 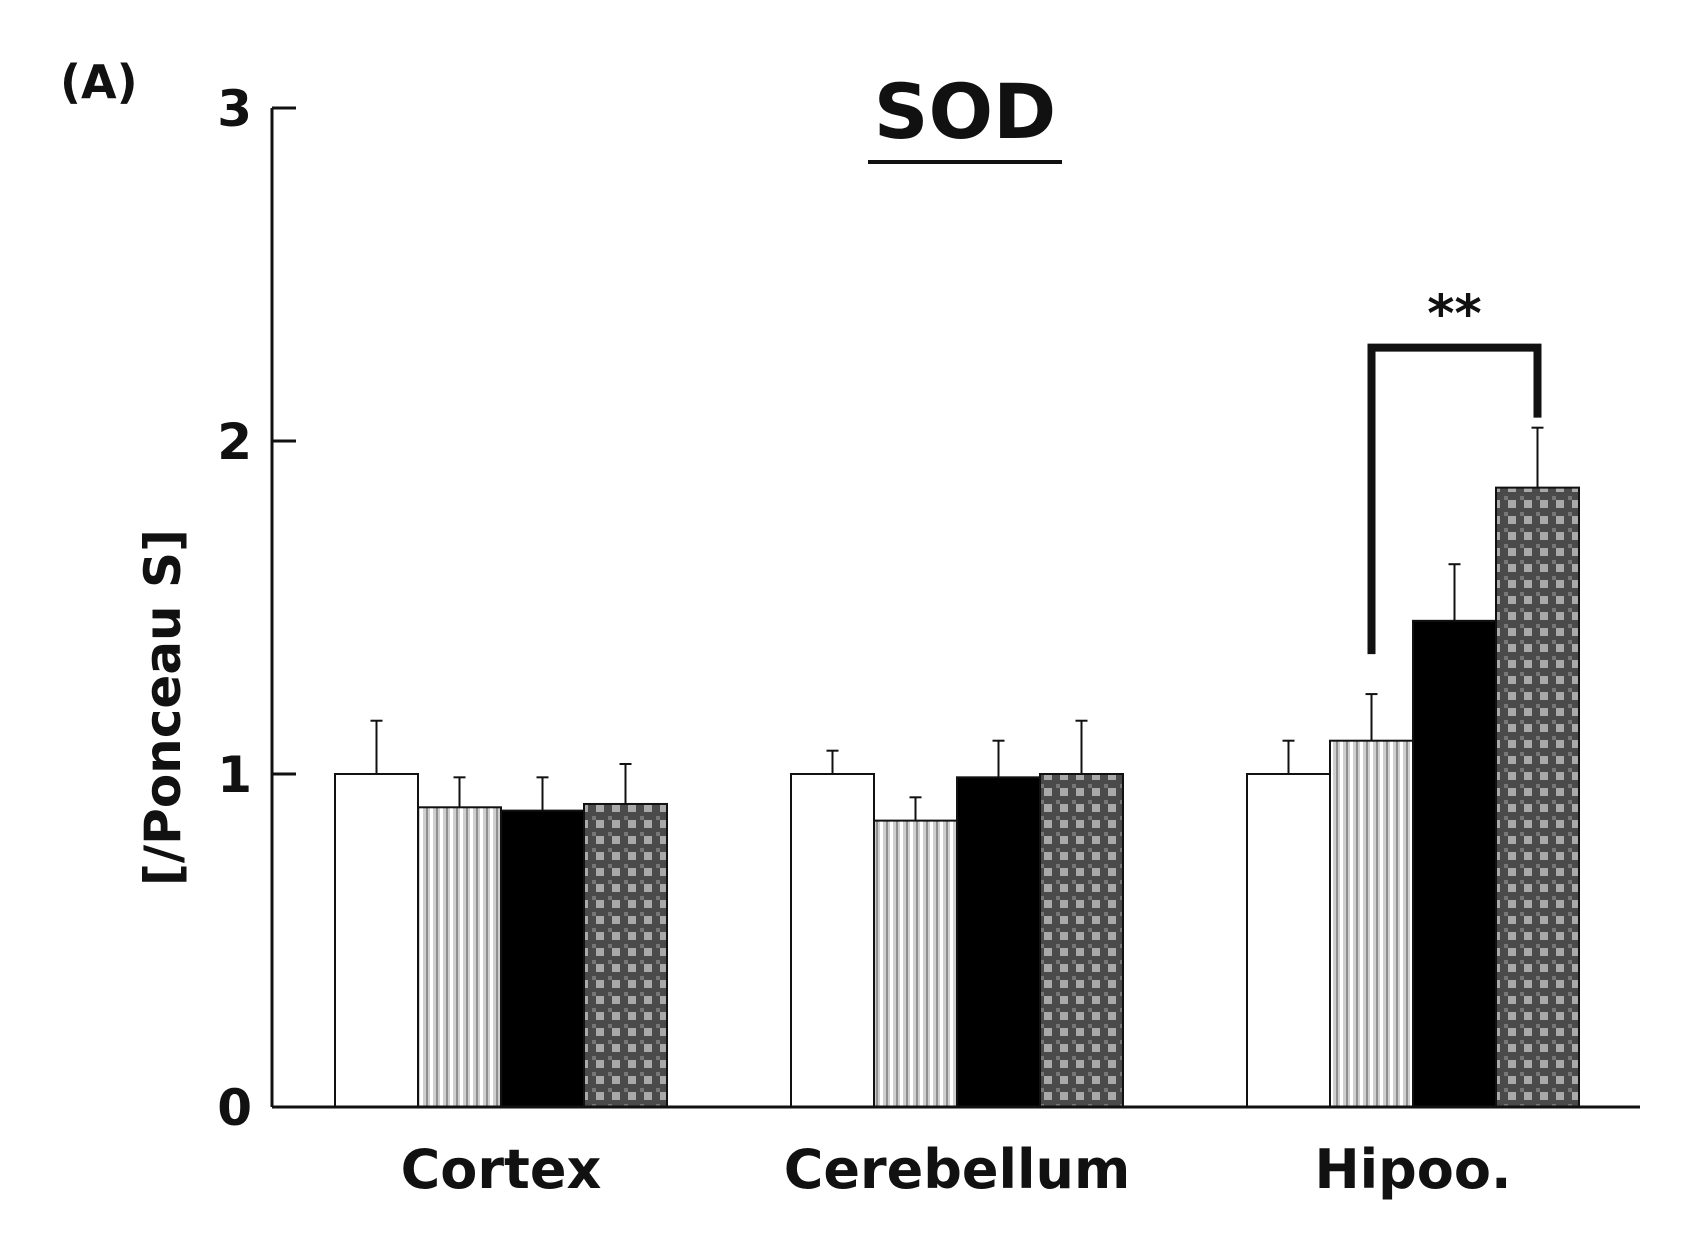 I want to click on x-tick-label: Hipoo., so click(x=1412, y=1169).